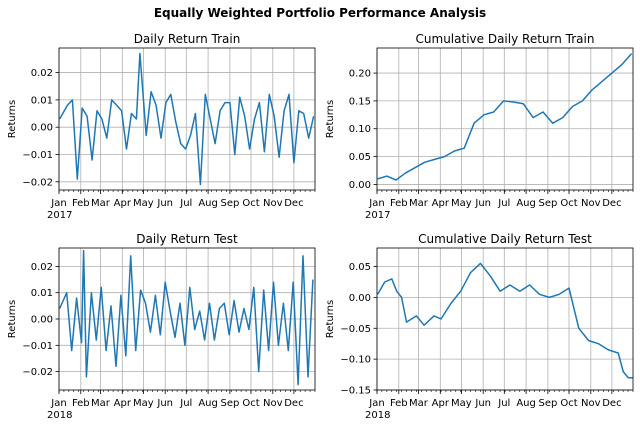 This screenshot has width=640, height=426. What do you see at coordinates (505, 239) in the screenshot?
I see `chart-title: Cumulative Daily Return Test` at bounding box center [505, 239].